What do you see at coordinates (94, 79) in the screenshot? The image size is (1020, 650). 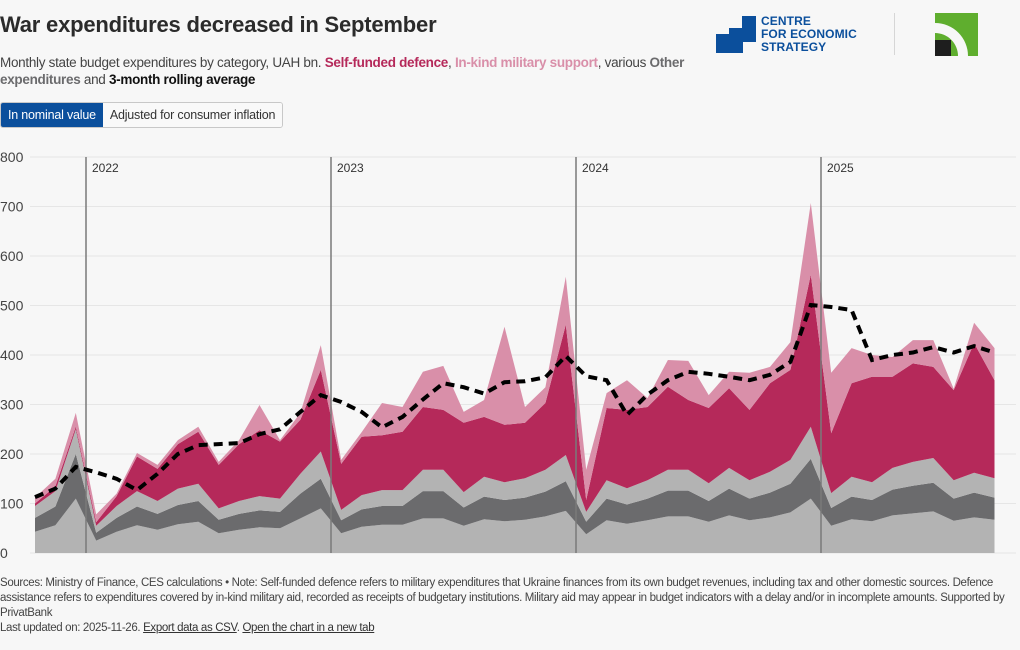 I see `subtitle-separator: and` at bounding box center [94, 79].